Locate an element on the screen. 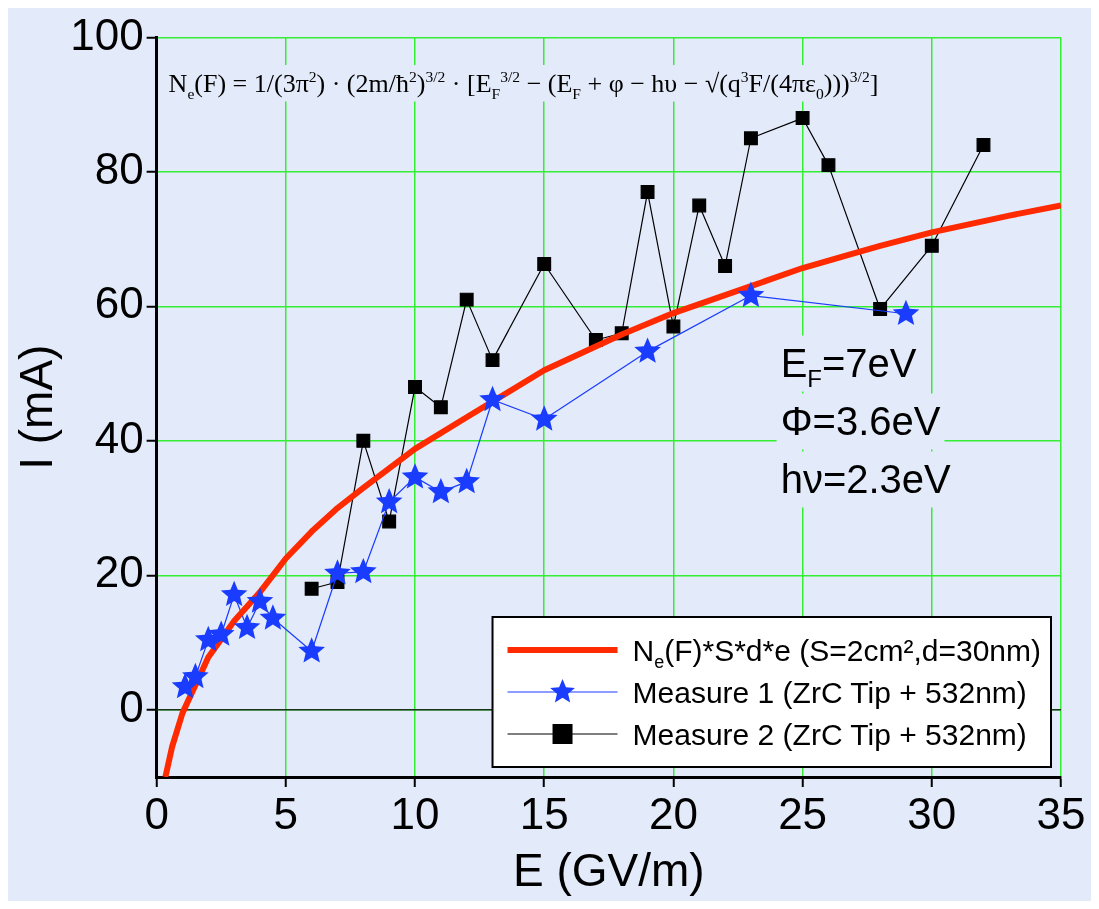 This screenshot has height=909, width=1099. legend-label: Measure 2 (ZrC Tip + 532nm) is located at coordinates (829, 734).